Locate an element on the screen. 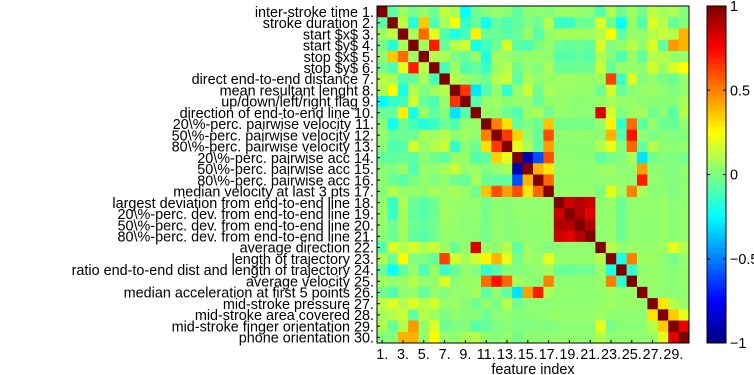  colorbar-tick-label: −0.5 is located at coordinates (742, 260).